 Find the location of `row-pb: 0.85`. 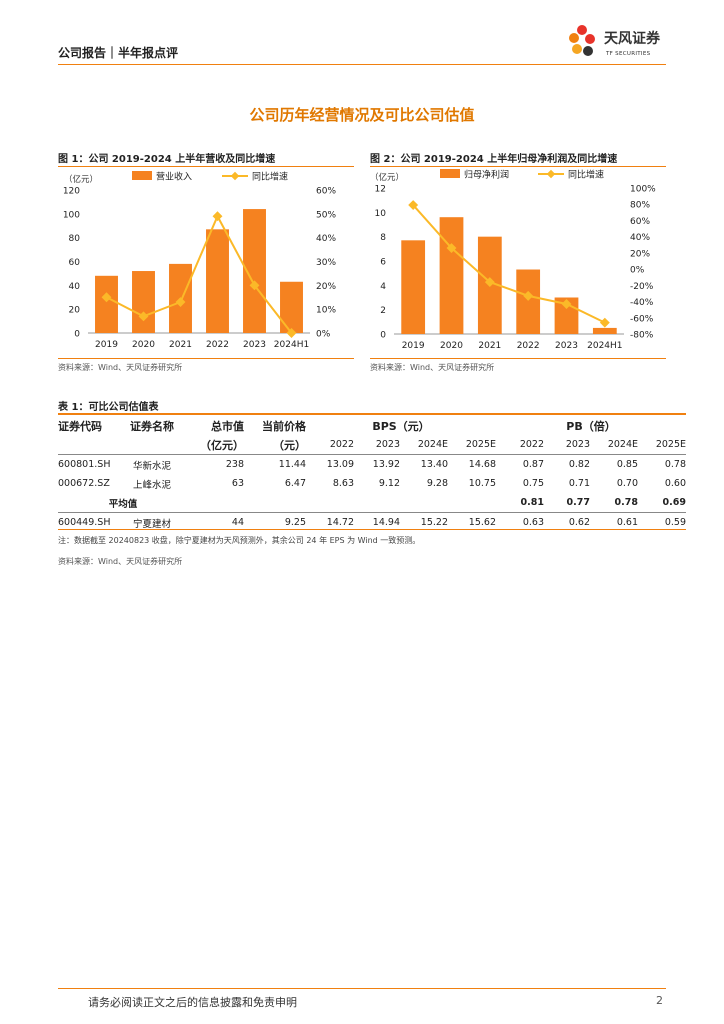

row-pb: 0.85 is located at coordinates (614, 464).